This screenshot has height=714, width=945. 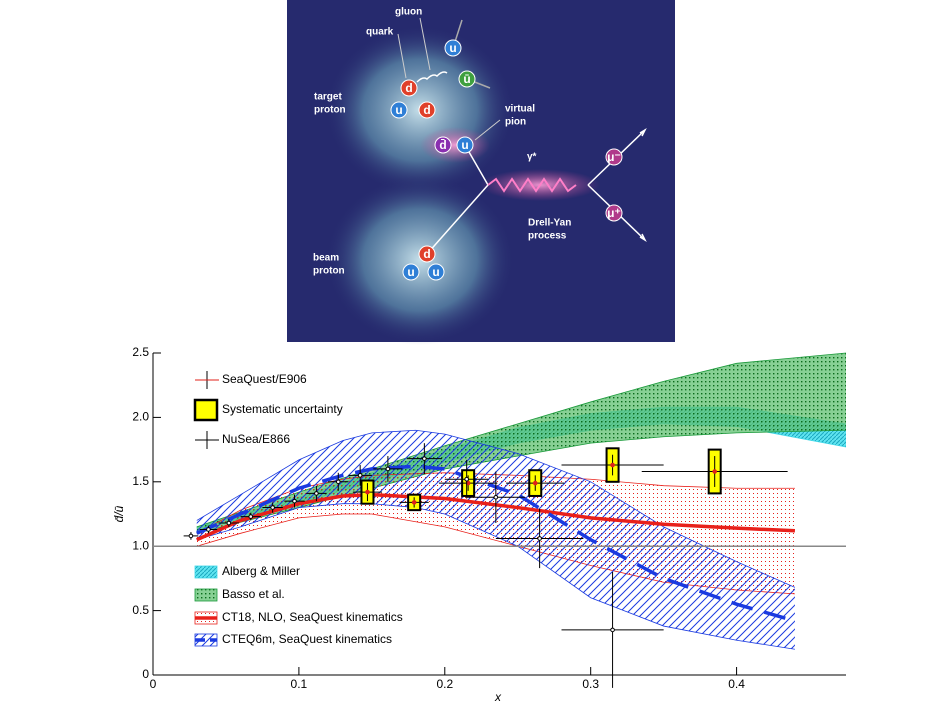 I want to click on x-axis-label: x, so click(x=498, y=697).